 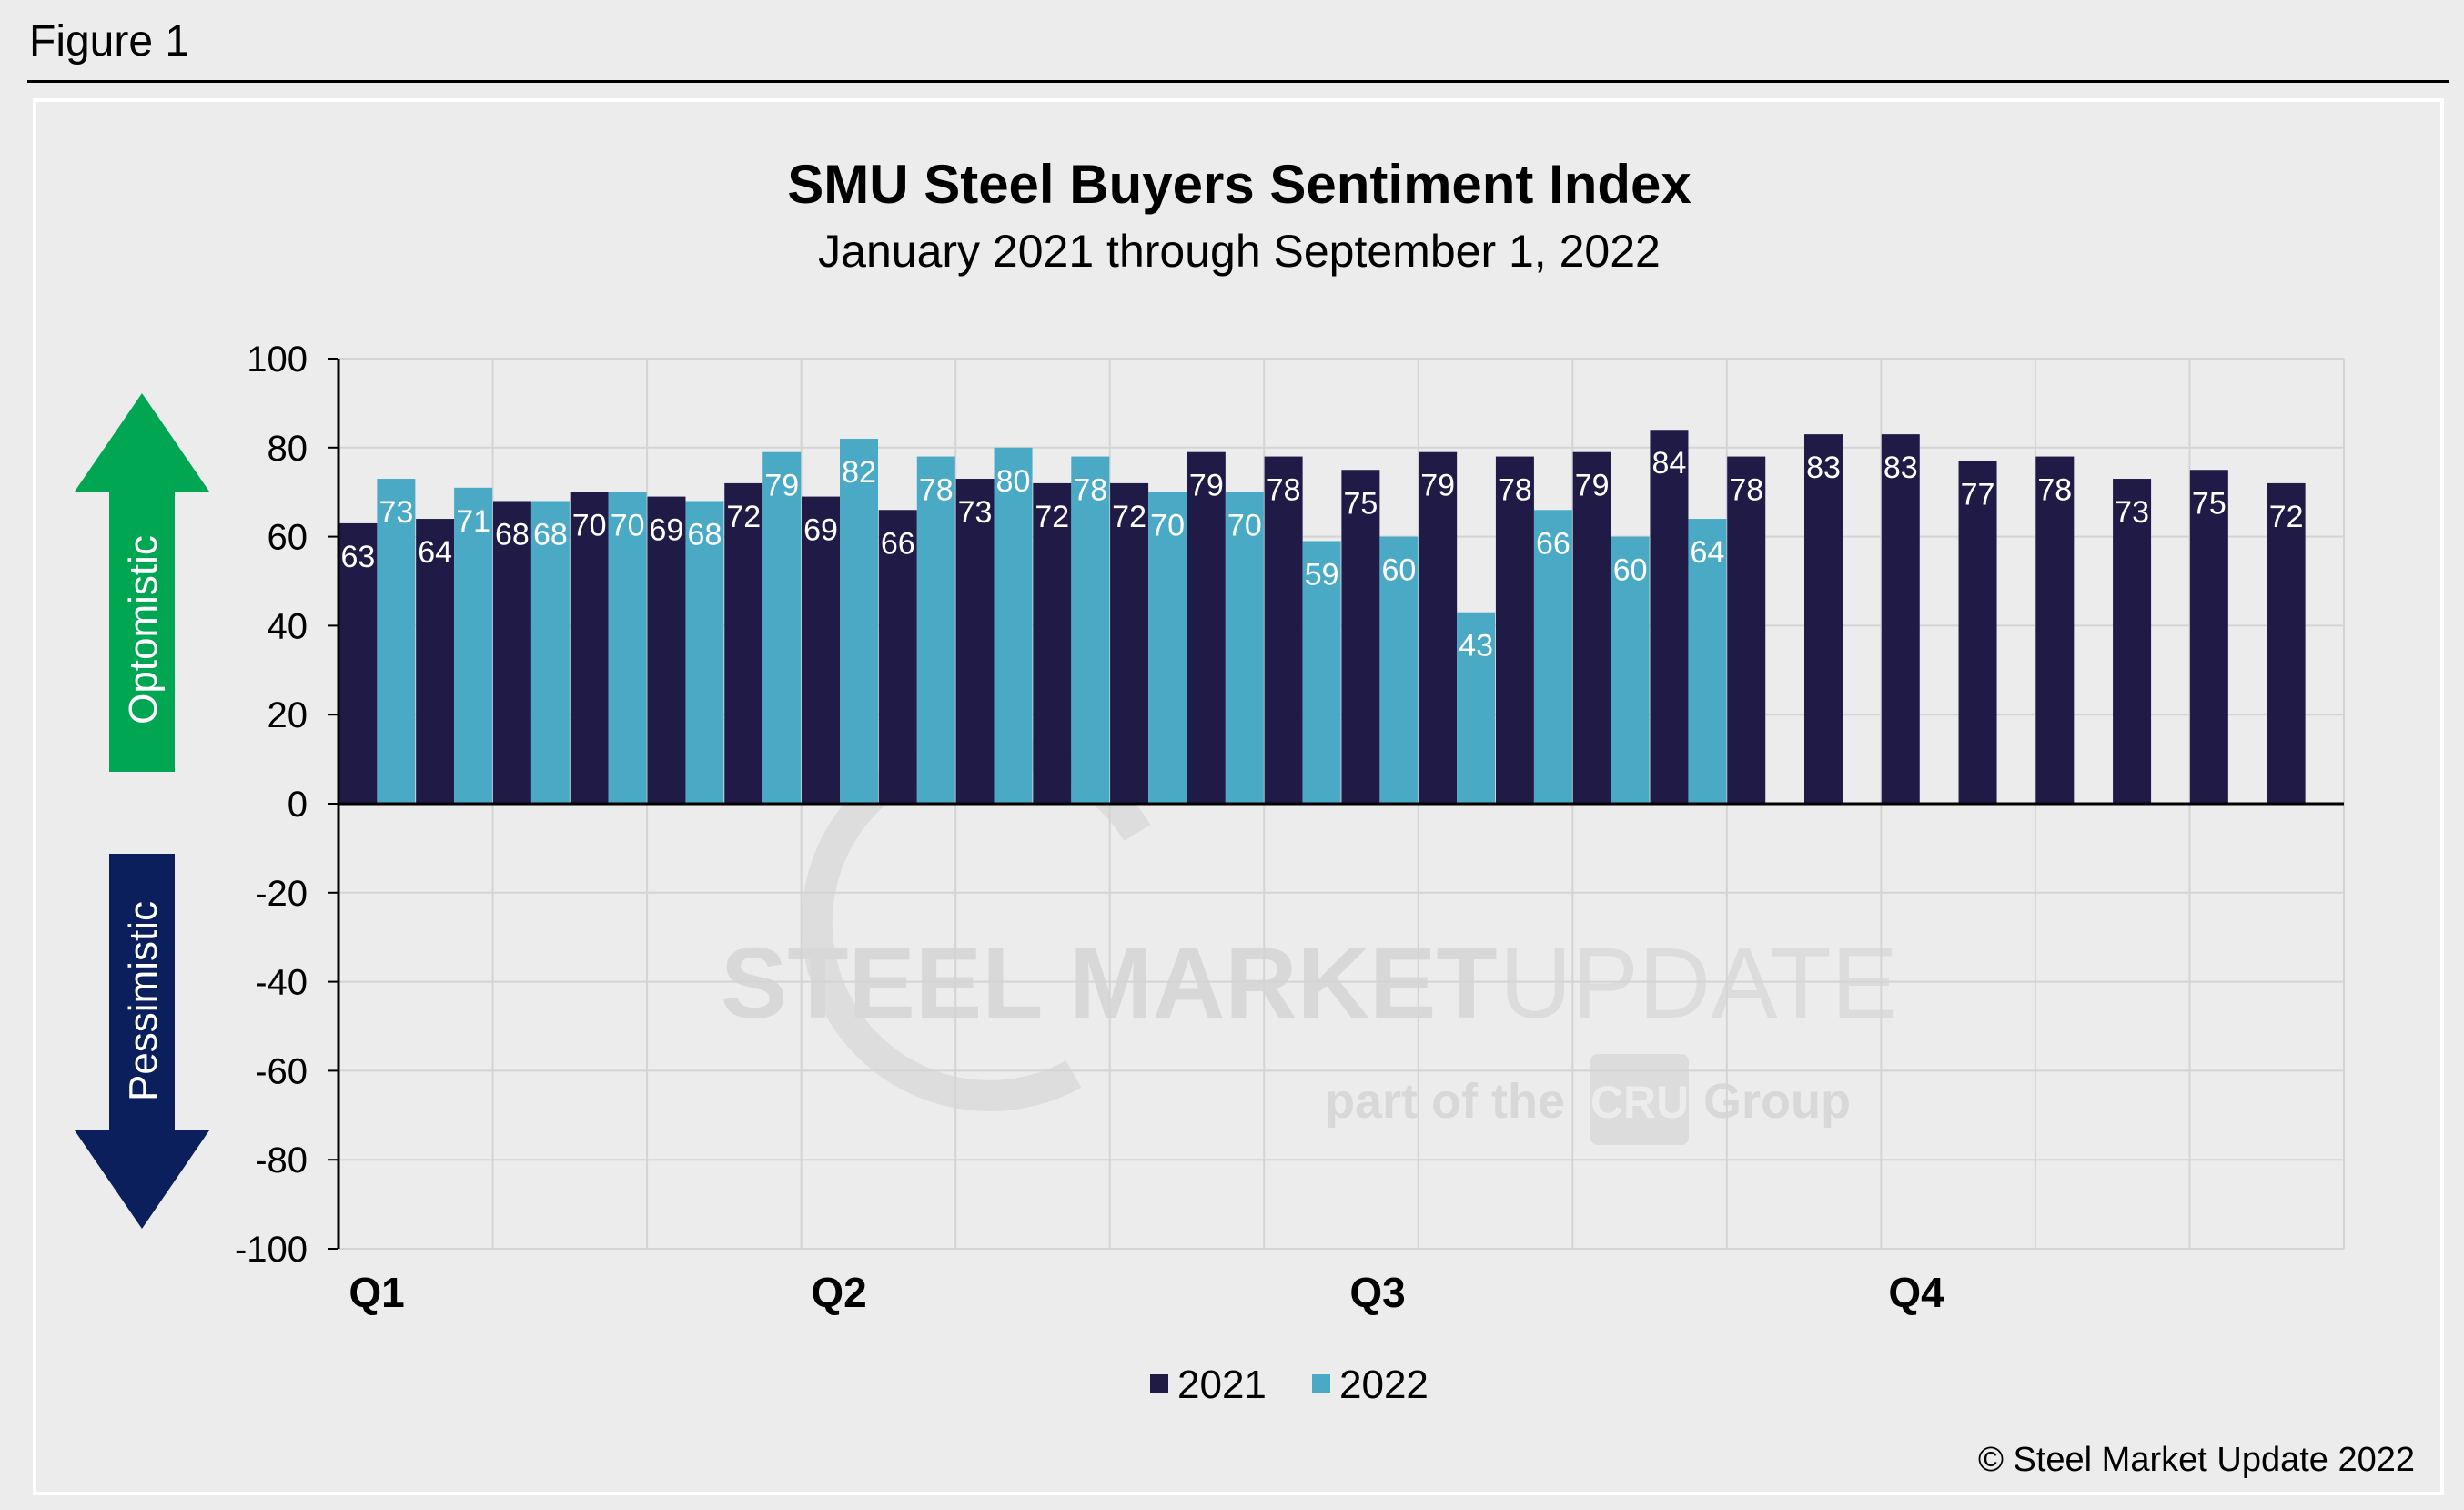 I want to click on y-tick-label: -40, so click(x=281, y=983).